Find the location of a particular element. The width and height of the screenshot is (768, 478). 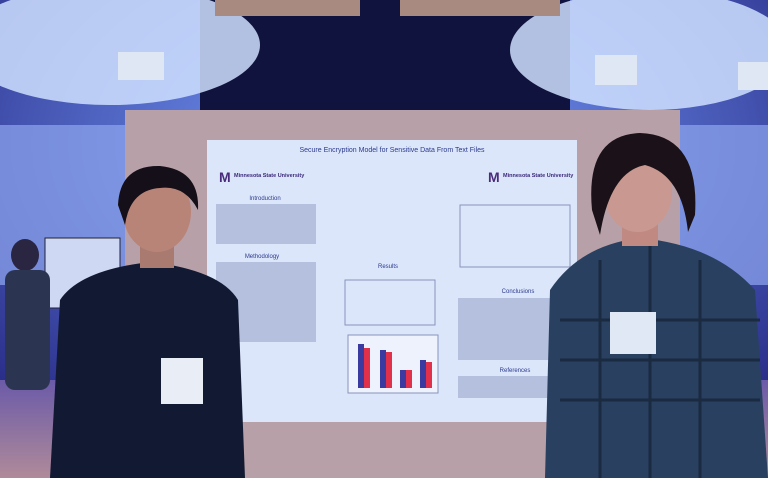

section-heading: Results is located at coordinates (388, 267).